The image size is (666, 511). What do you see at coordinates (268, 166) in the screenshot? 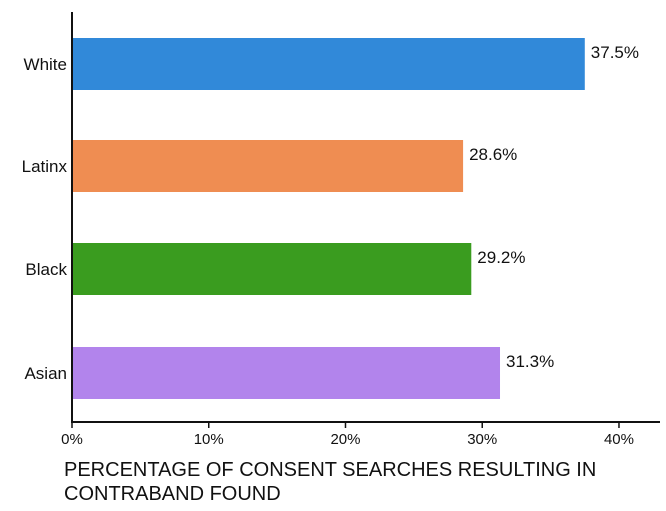
I see `bar-latinx` at bounding box center [268, 166].